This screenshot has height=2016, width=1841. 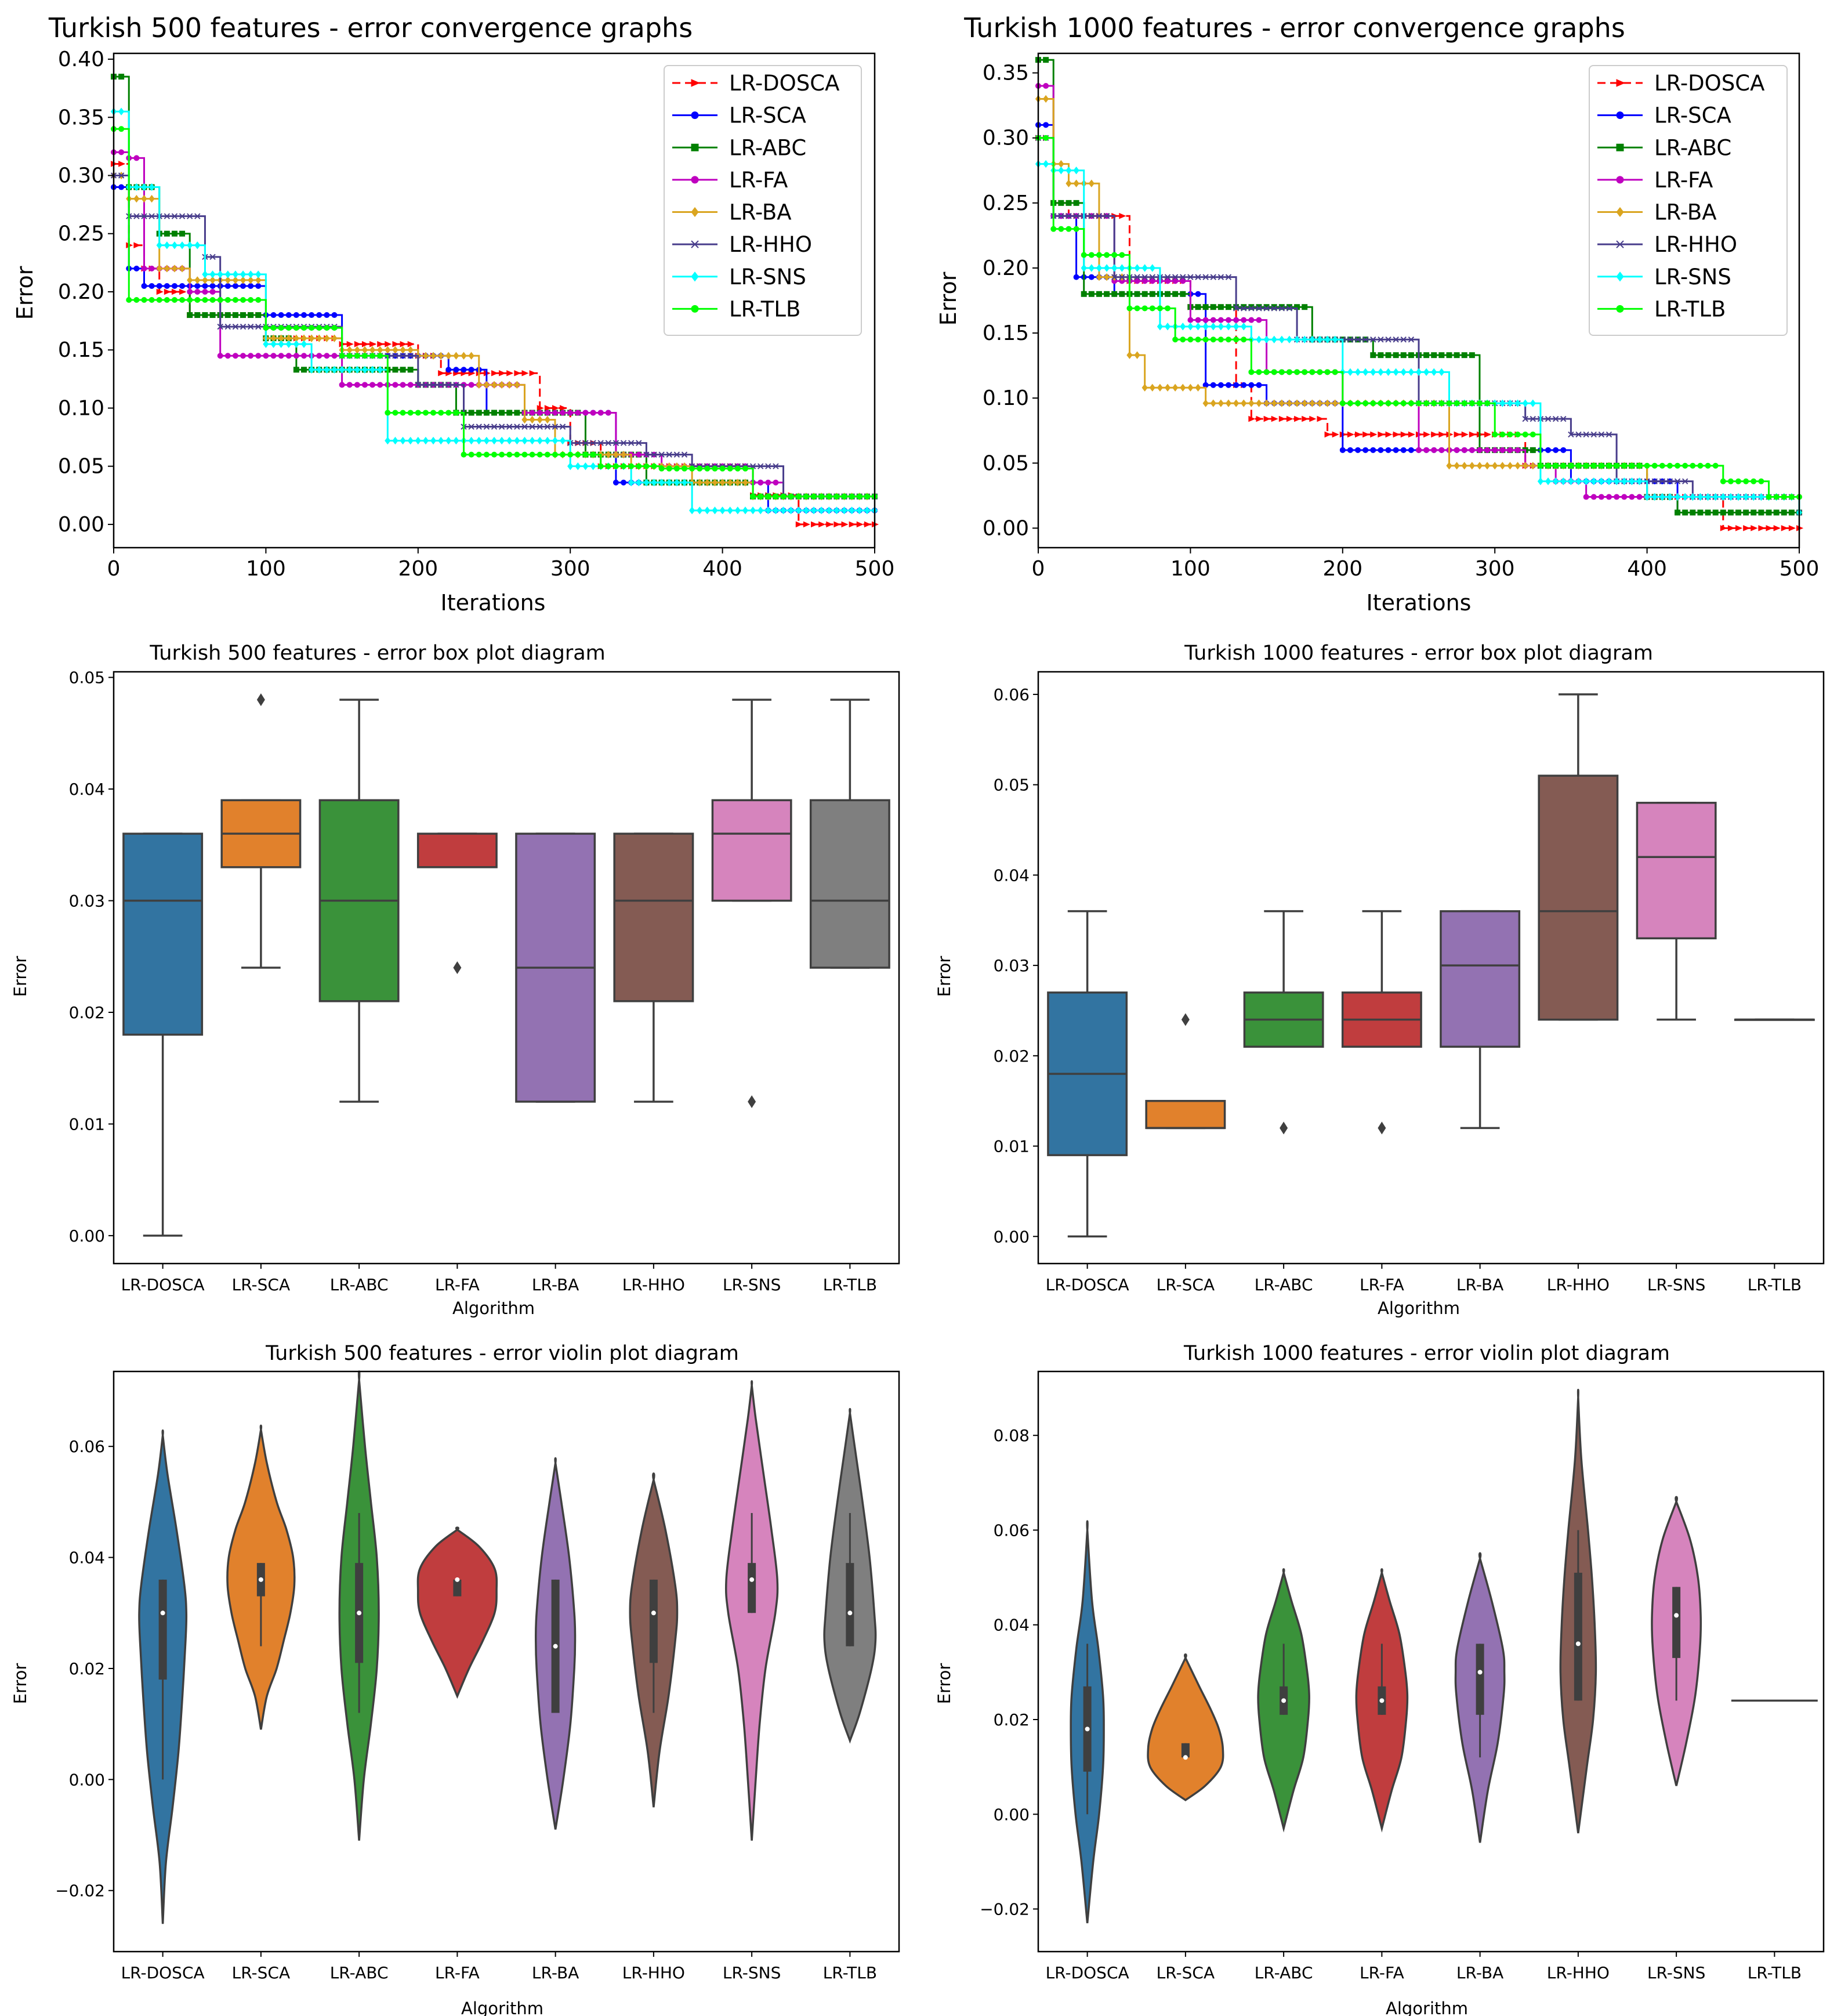 I want to click on violin-iqr, so click(x=1480, y=1680).